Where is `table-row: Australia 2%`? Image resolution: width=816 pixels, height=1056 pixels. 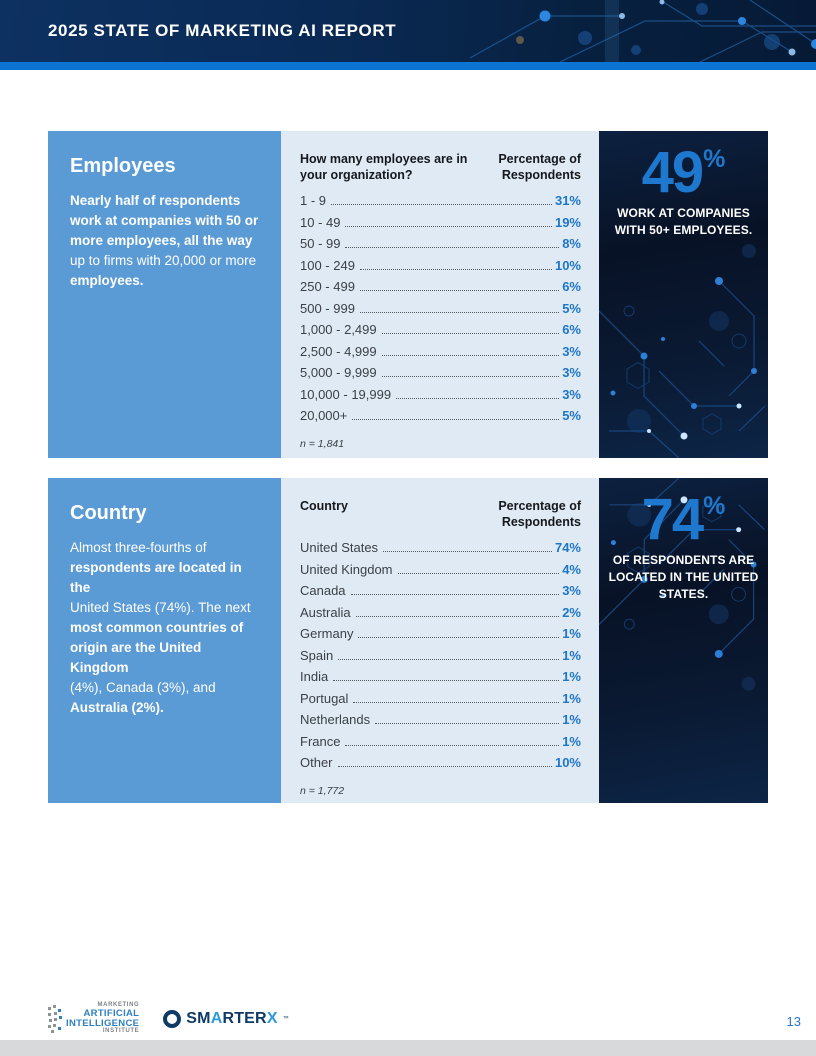 table-row: Australia 2% is located at coordinates (440, 616).